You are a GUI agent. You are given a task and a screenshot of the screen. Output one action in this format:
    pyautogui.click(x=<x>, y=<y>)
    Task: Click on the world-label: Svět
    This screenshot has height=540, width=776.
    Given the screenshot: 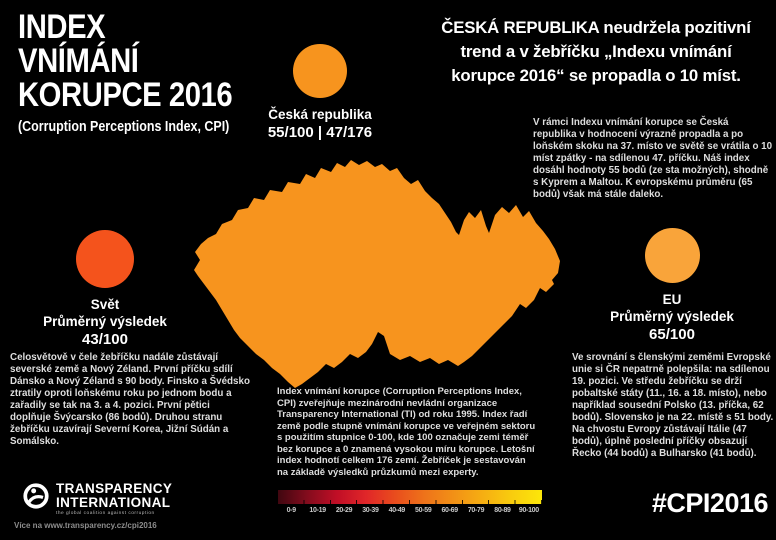 What is the action you would take?
    pyautogui.click(x=105, y=304)
    